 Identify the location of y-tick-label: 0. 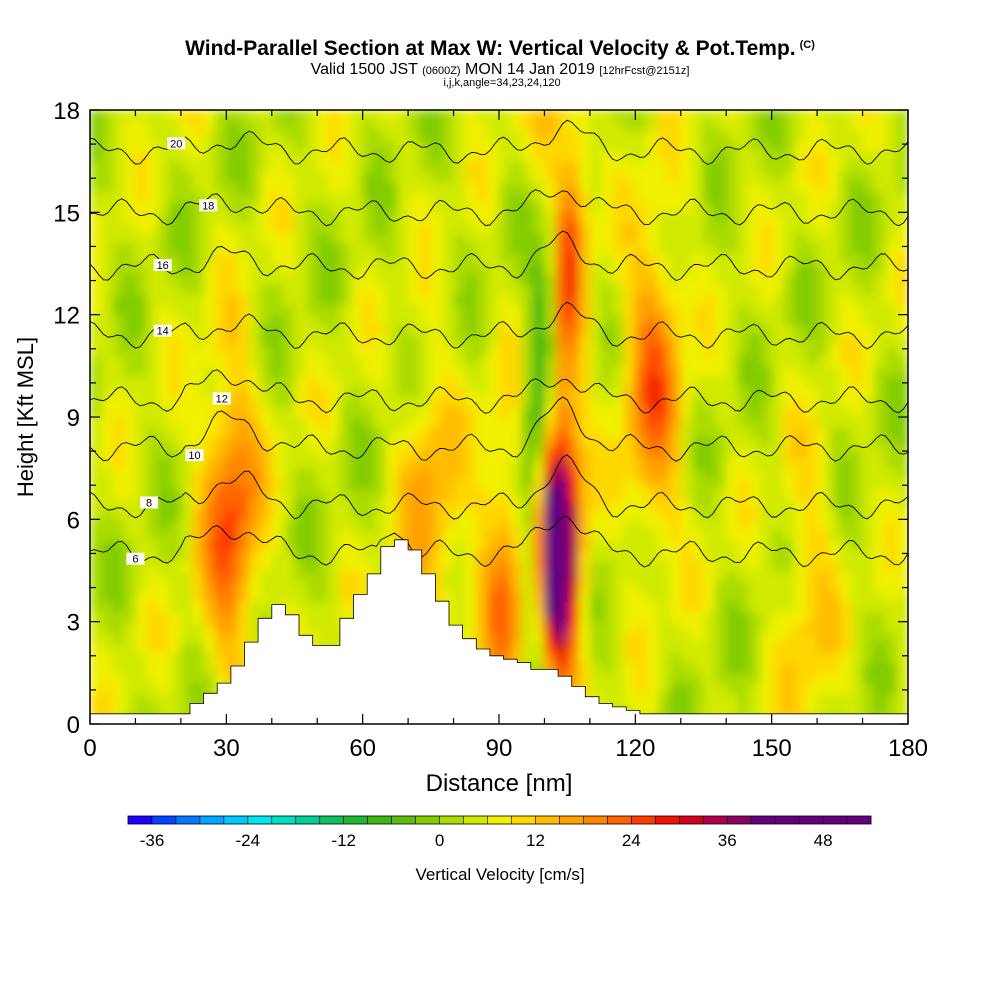
(73, 725).